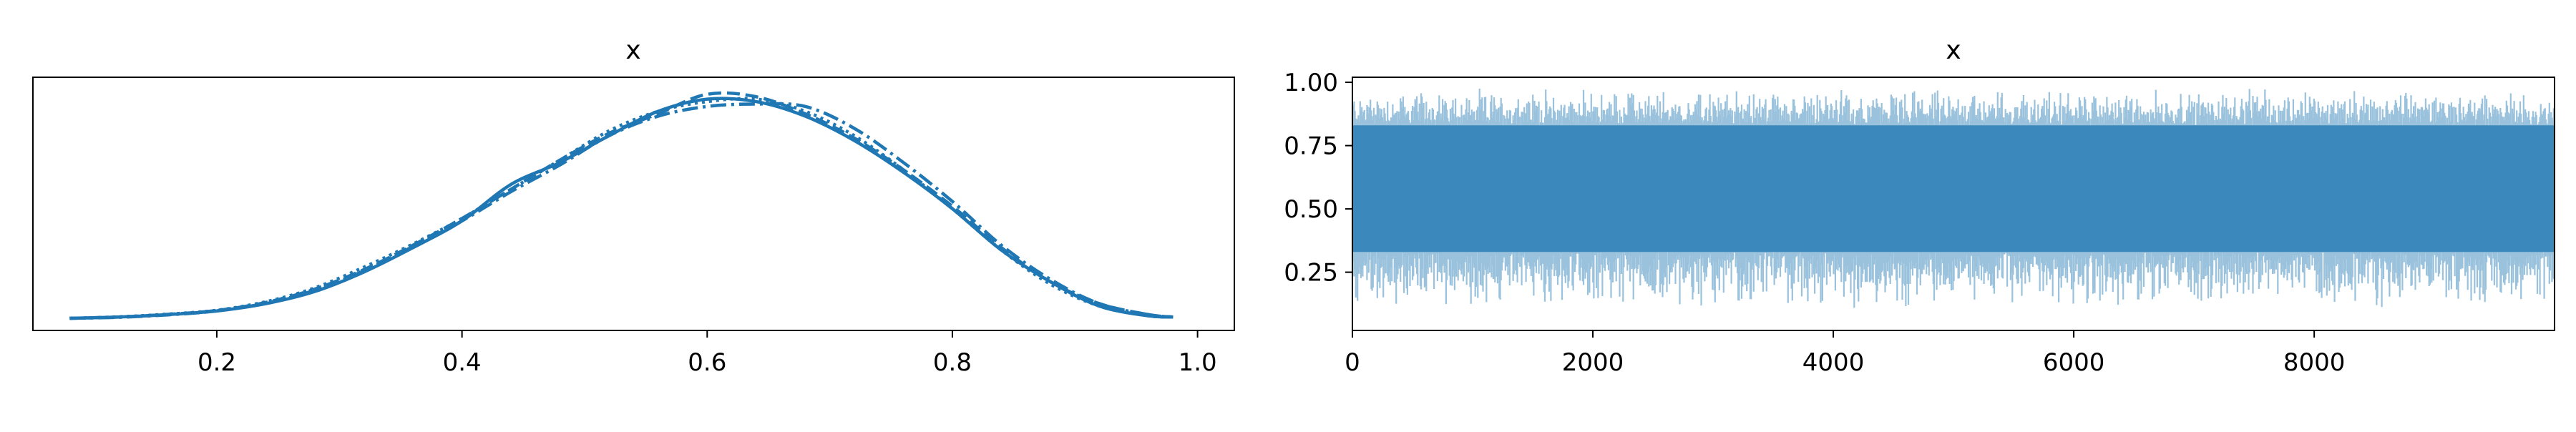 The image size is (2576, 432). What do you see at coordinates (1352, 362) in the screenshot?
I see `trace-x-tick-label: 0` at bounding box center [1352, 362].